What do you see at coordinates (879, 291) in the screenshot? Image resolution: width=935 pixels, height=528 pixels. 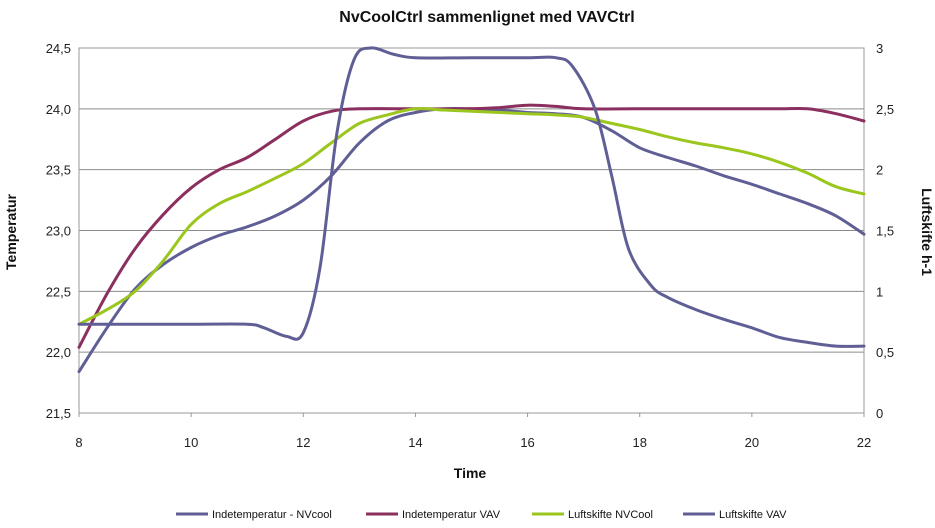 I see `y-right-tick-label: 1` at bounding box center [879, 291].